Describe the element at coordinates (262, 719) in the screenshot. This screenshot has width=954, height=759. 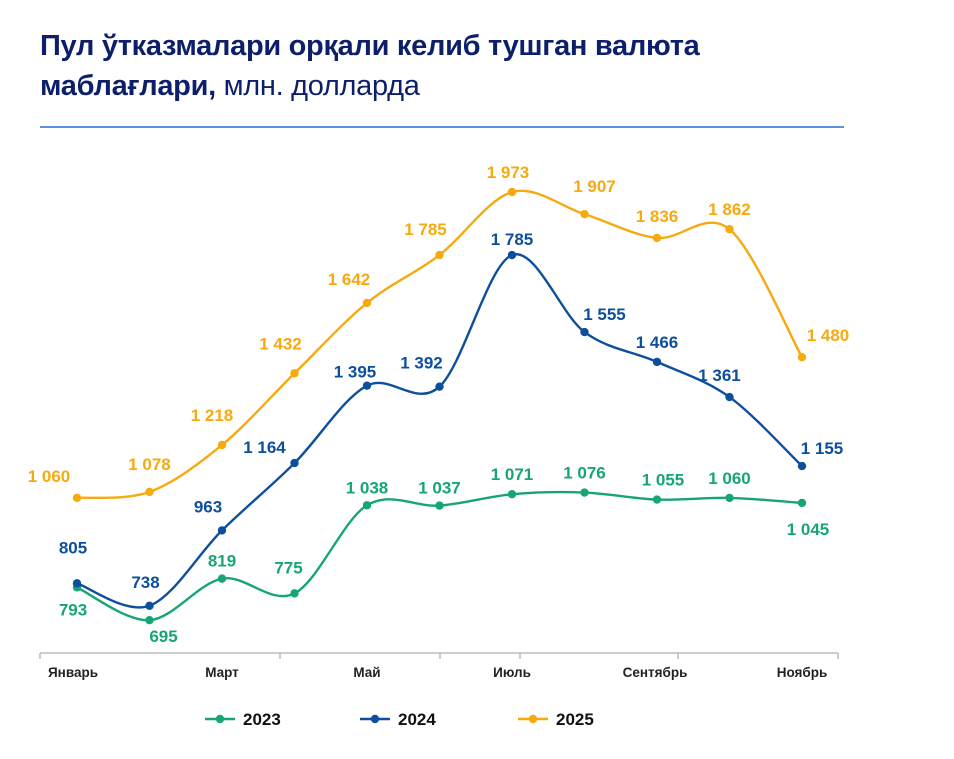
I see `legend-label: 2023` at that location.